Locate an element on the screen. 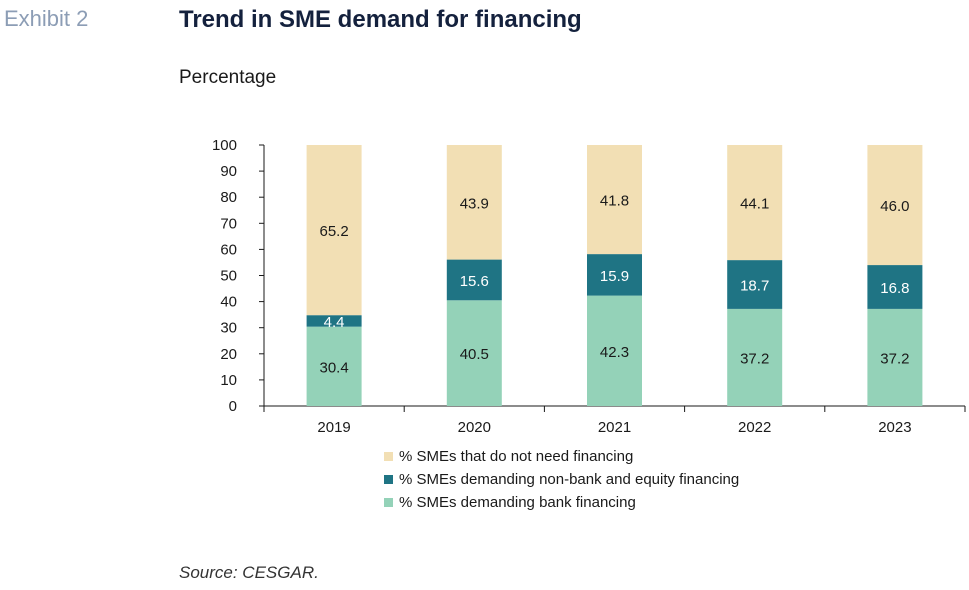  x-tick-label: 2022 is located at coordinates (754, 427).